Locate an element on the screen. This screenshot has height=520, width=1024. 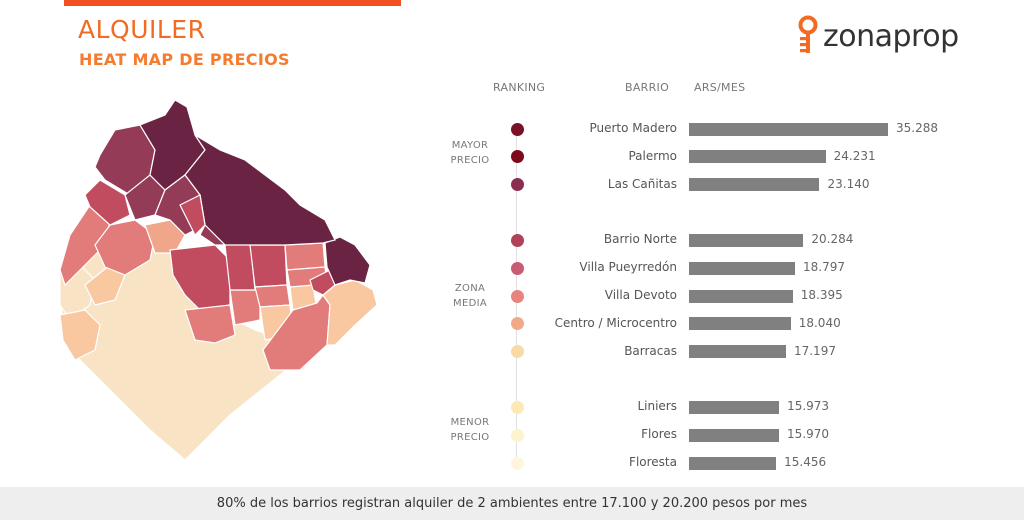
price-value-label: 18.797 is located at coordinates (824, 267).